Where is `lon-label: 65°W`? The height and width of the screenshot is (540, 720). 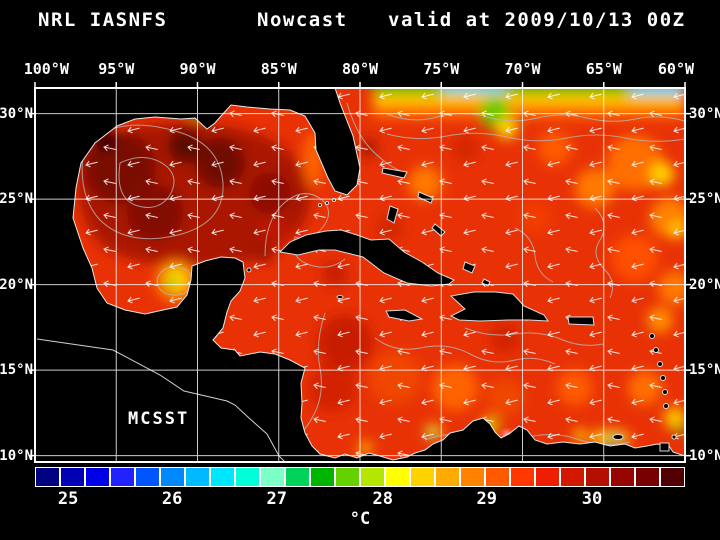
lon-label: 65°W is located at coordinates (603, 69).